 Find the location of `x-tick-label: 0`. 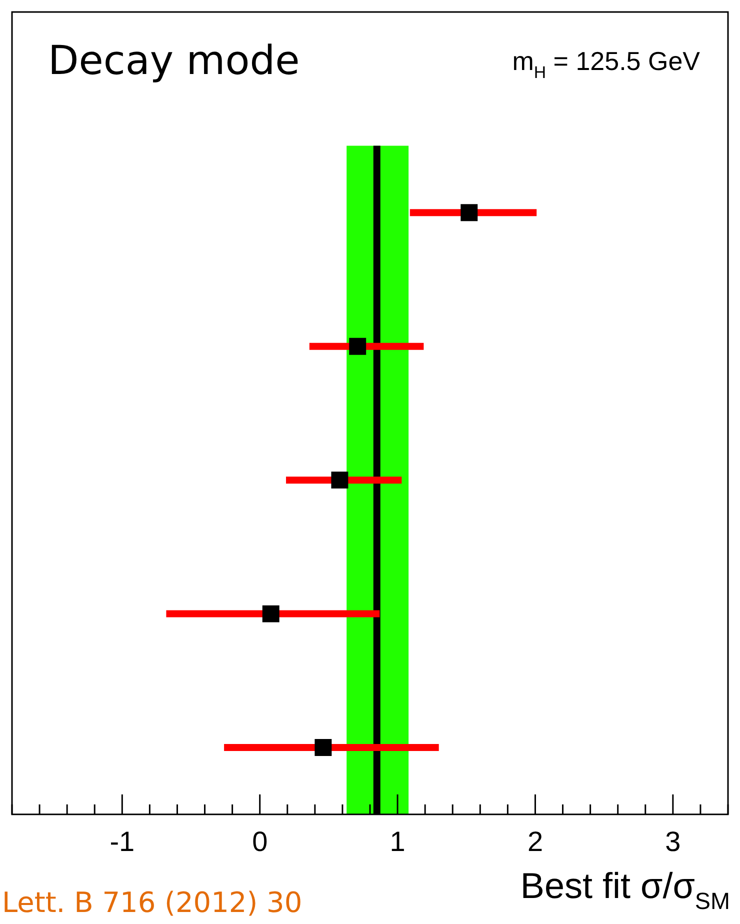

x-tick-label: 0 is located at coordinates (260, 841).